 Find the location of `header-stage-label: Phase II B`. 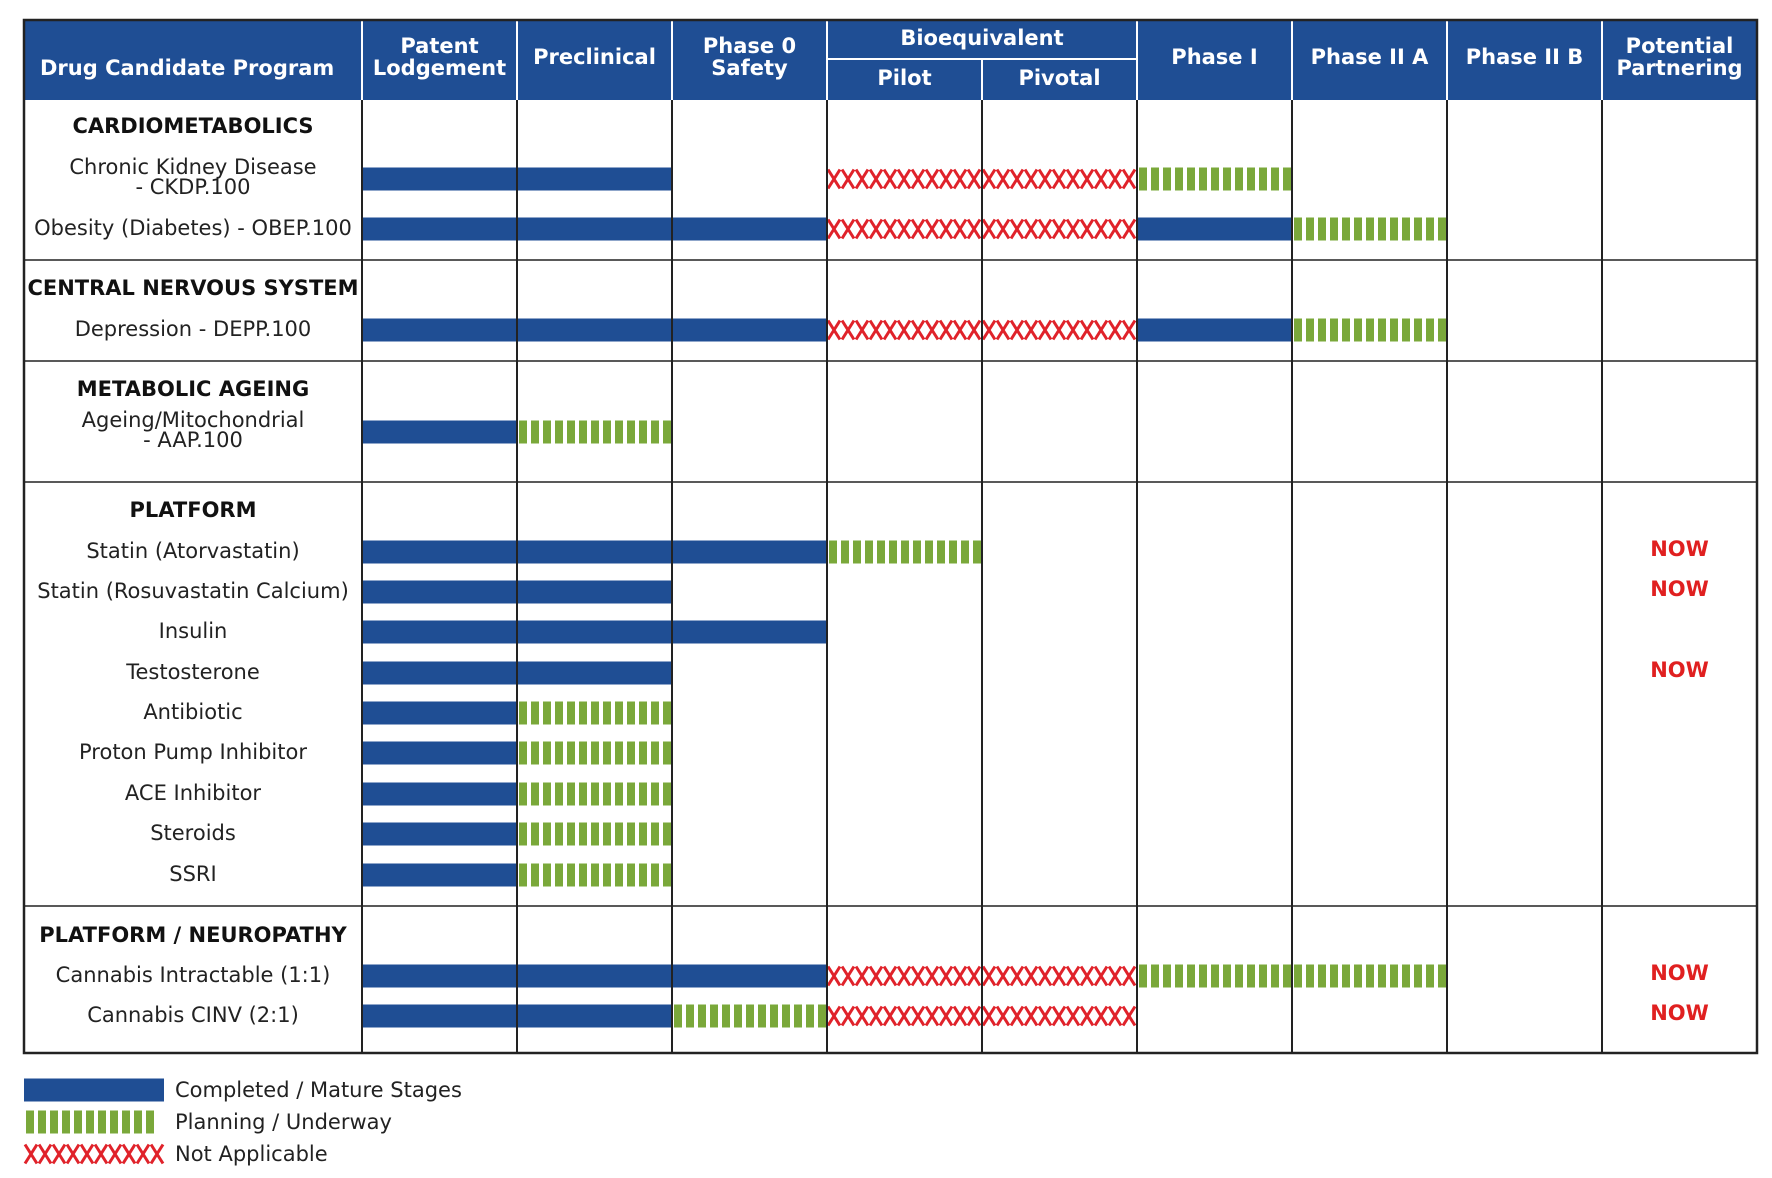

header-stage-label: Phase II B is located at coordinates (1525, 57).